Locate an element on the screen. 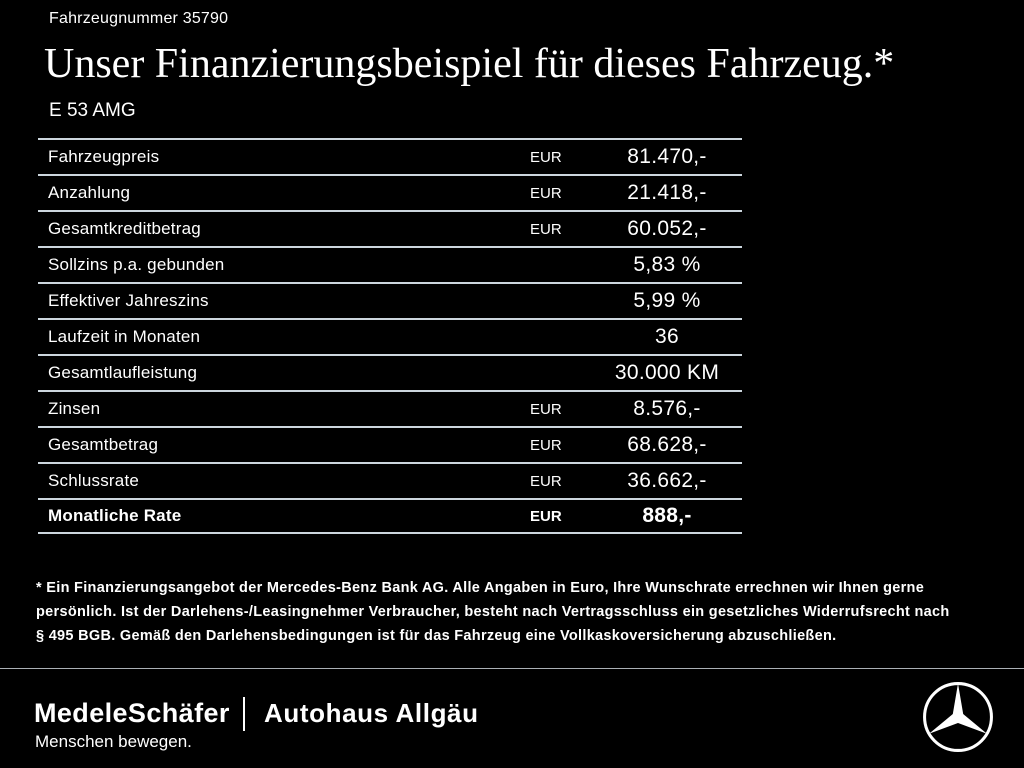 Image resolution: width=1024 pixels, height=768 pixels. vehicle-model: E 53 AMG is located at coordinates (92, 110).